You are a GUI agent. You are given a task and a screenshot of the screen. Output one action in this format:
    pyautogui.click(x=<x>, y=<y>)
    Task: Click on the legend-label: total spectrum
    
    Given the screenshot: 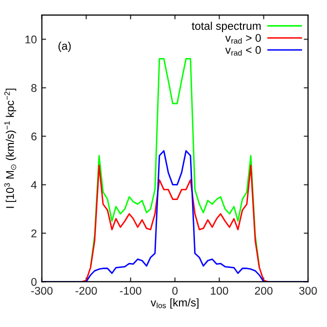 What is the action you would take?
    pyautogui.click(x=226, y=27)
    